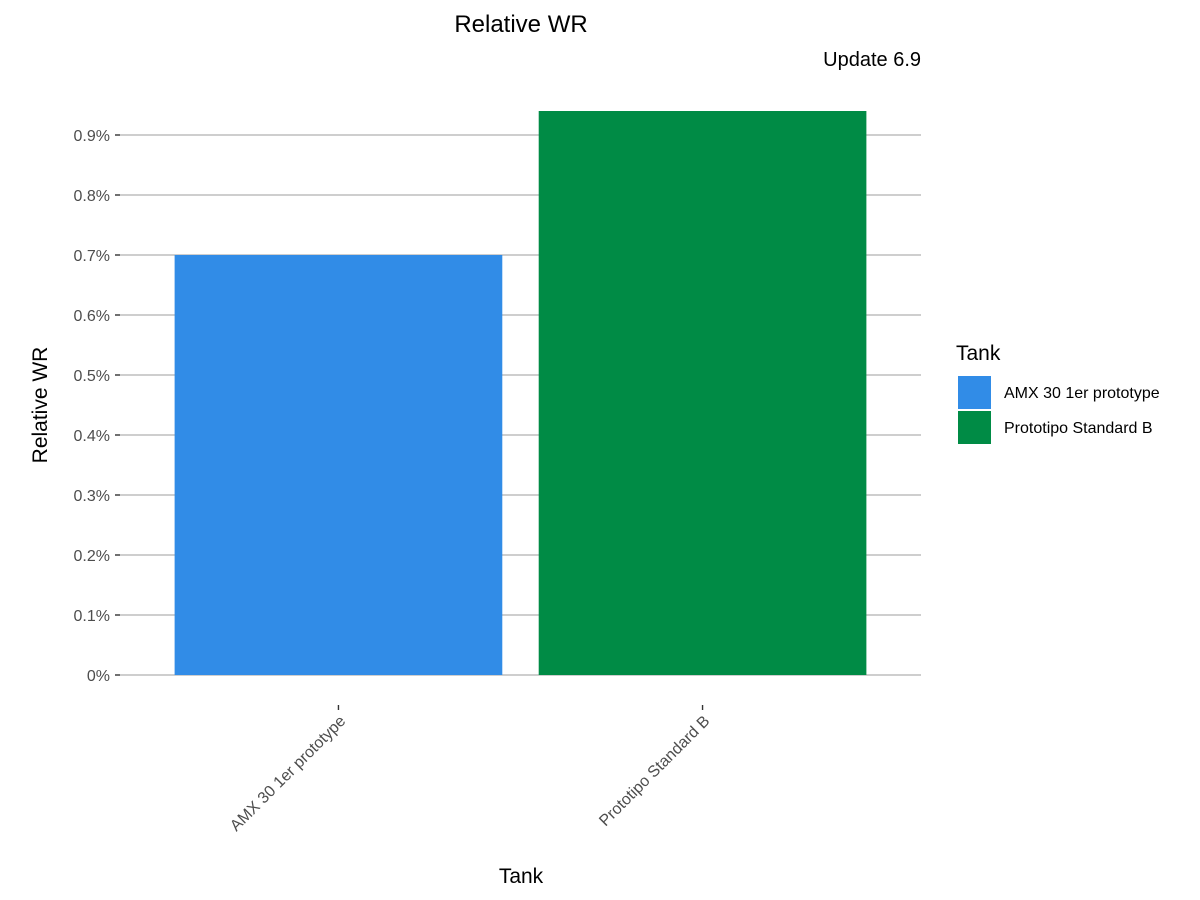  What do you see at coordinates (92, 436) in the screenshot?
I see `y-tick-label: 0.4%` at bounding box center [92, 436].